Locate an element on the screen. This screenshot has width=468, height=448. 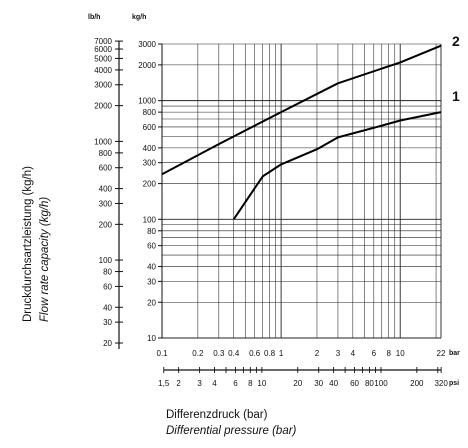
y-tick-label-lbh: 4000 is located at coordinates (103, 70).